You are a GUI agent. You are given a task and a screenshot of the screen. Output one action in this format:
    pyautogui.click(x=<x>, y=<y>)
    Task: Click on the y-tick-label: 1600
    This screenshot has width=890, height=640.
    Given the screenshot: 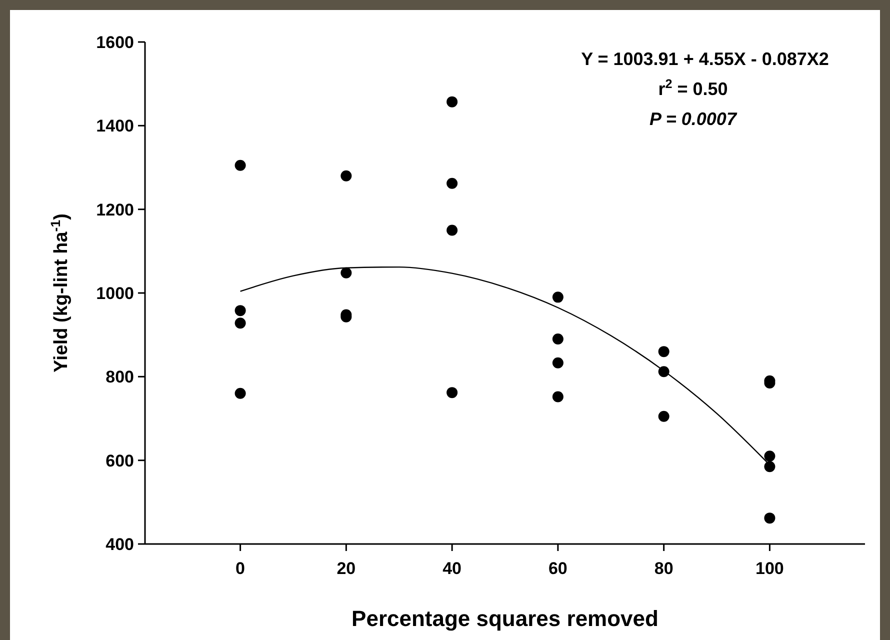 What is the action you would take?
    pyautogui.click(x=115, y=42)
    